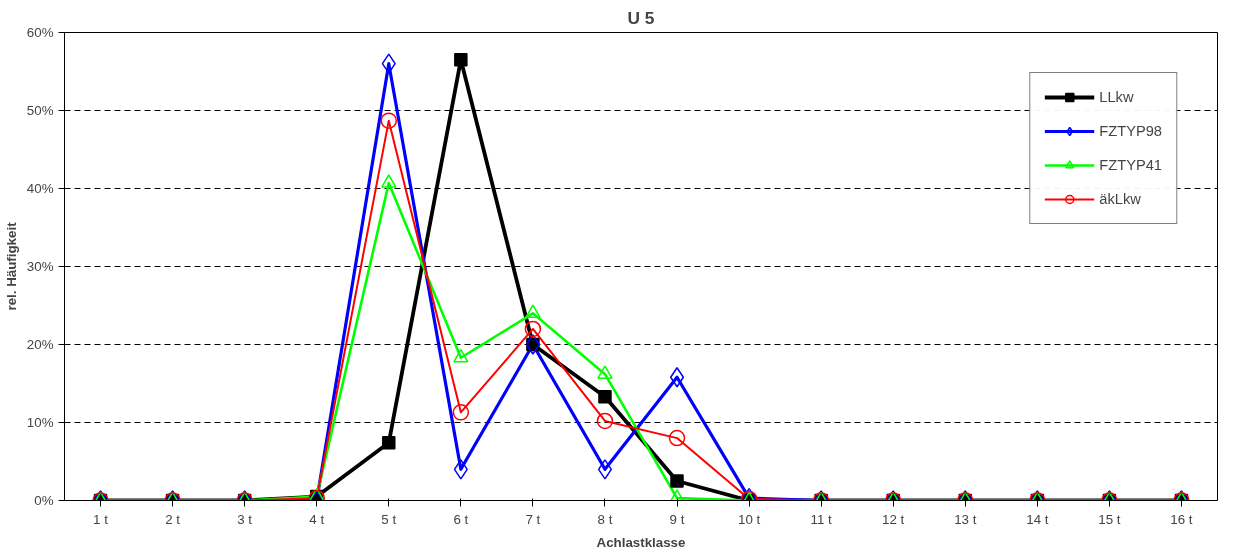 This screenshot has width=1237, height=552. I want to click on x-tick-label: 3 t, so click(245, 519).